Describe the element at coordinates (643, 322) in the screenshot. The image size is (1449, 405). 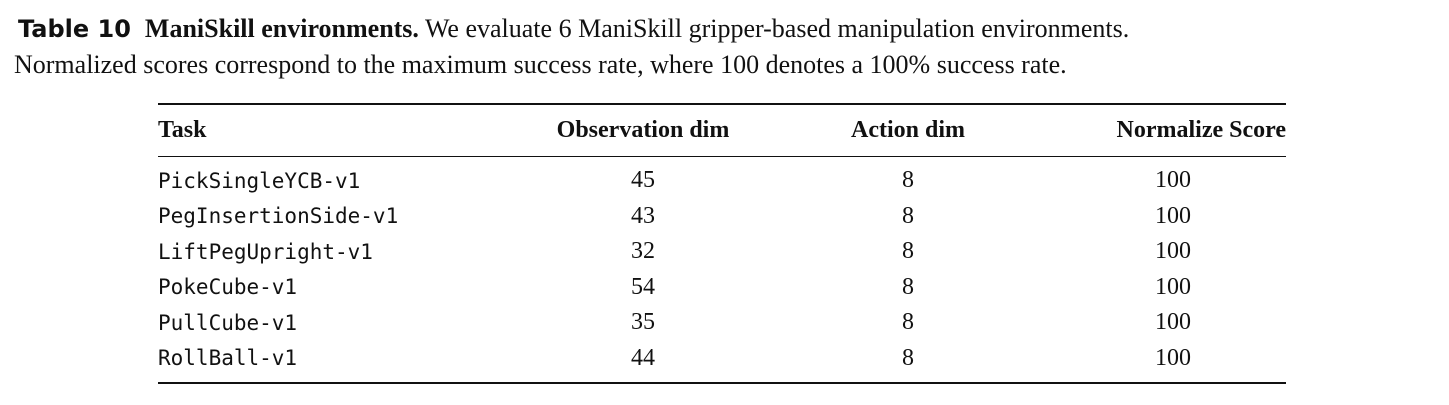
I see `table-cell: 35` at that location.